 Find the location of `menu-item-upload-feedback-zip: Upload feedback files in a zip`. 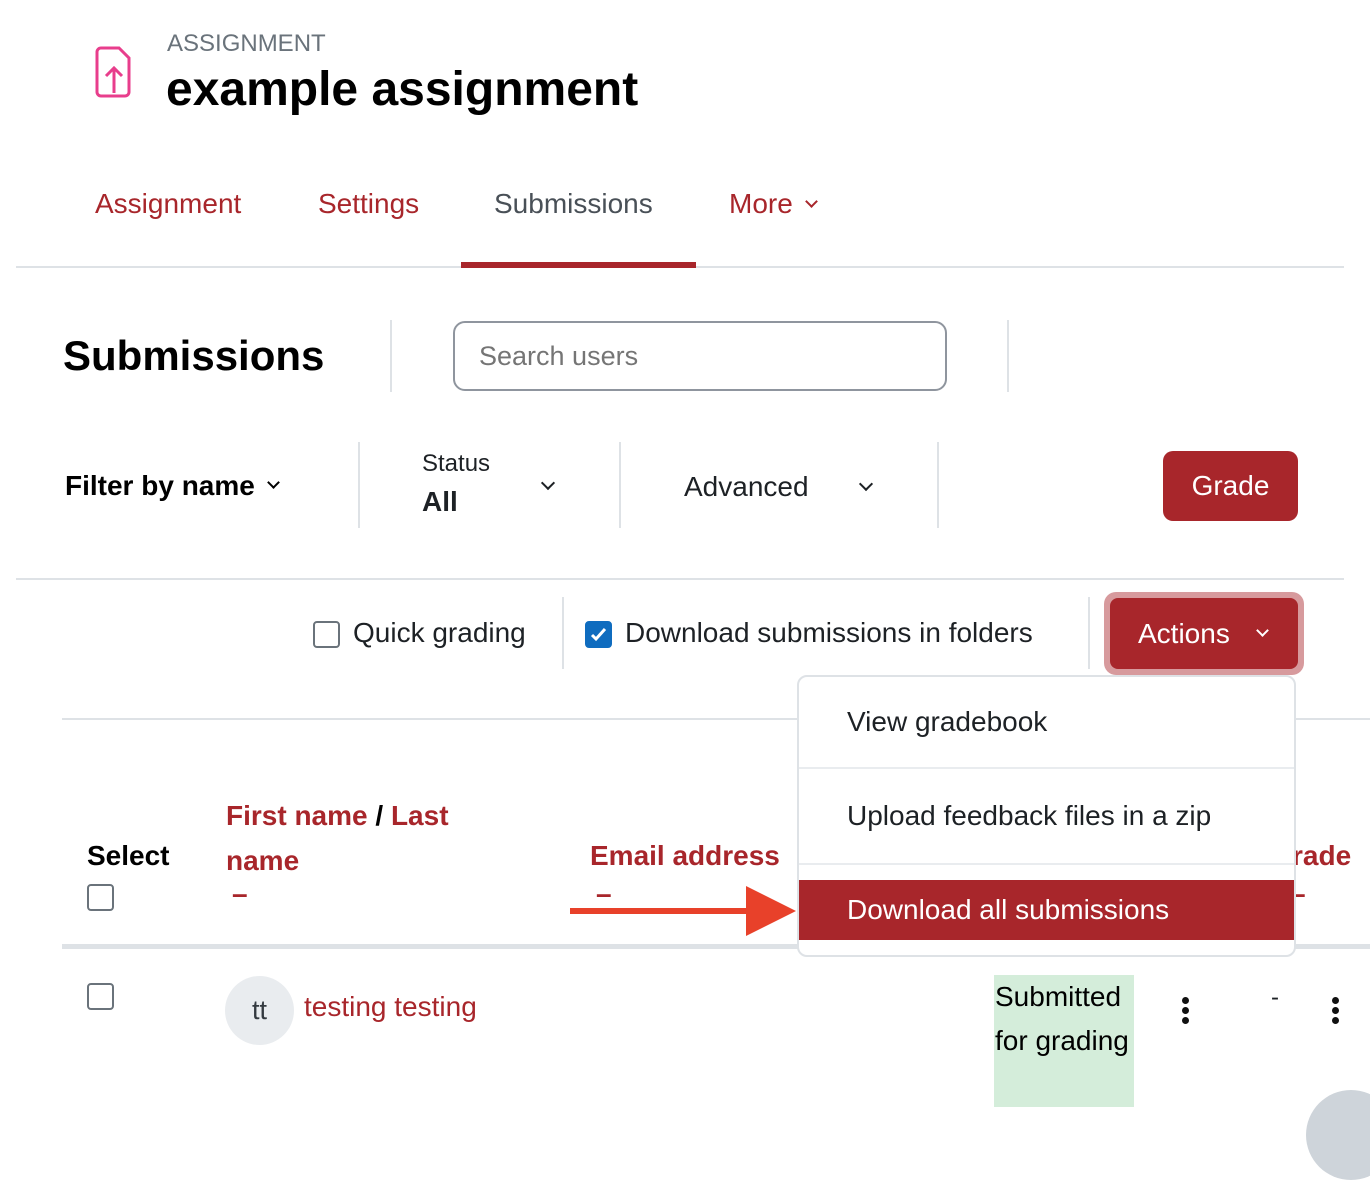

menu-item-upload-feedback-zip: Upload feedback files in a zip is located at coordinates (1046, 817).